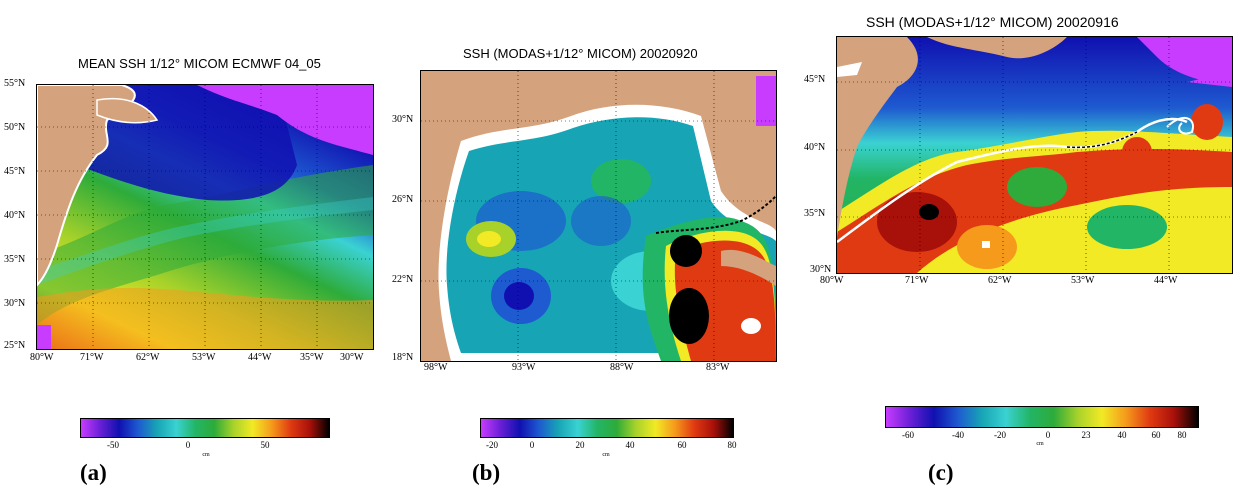 Image resolution: width=1240 pixels, height=493 pixels. Describe the element at coordinates (403, 199) in the screenshot. I see `lat-tick-b-1: 26°N` at that location.